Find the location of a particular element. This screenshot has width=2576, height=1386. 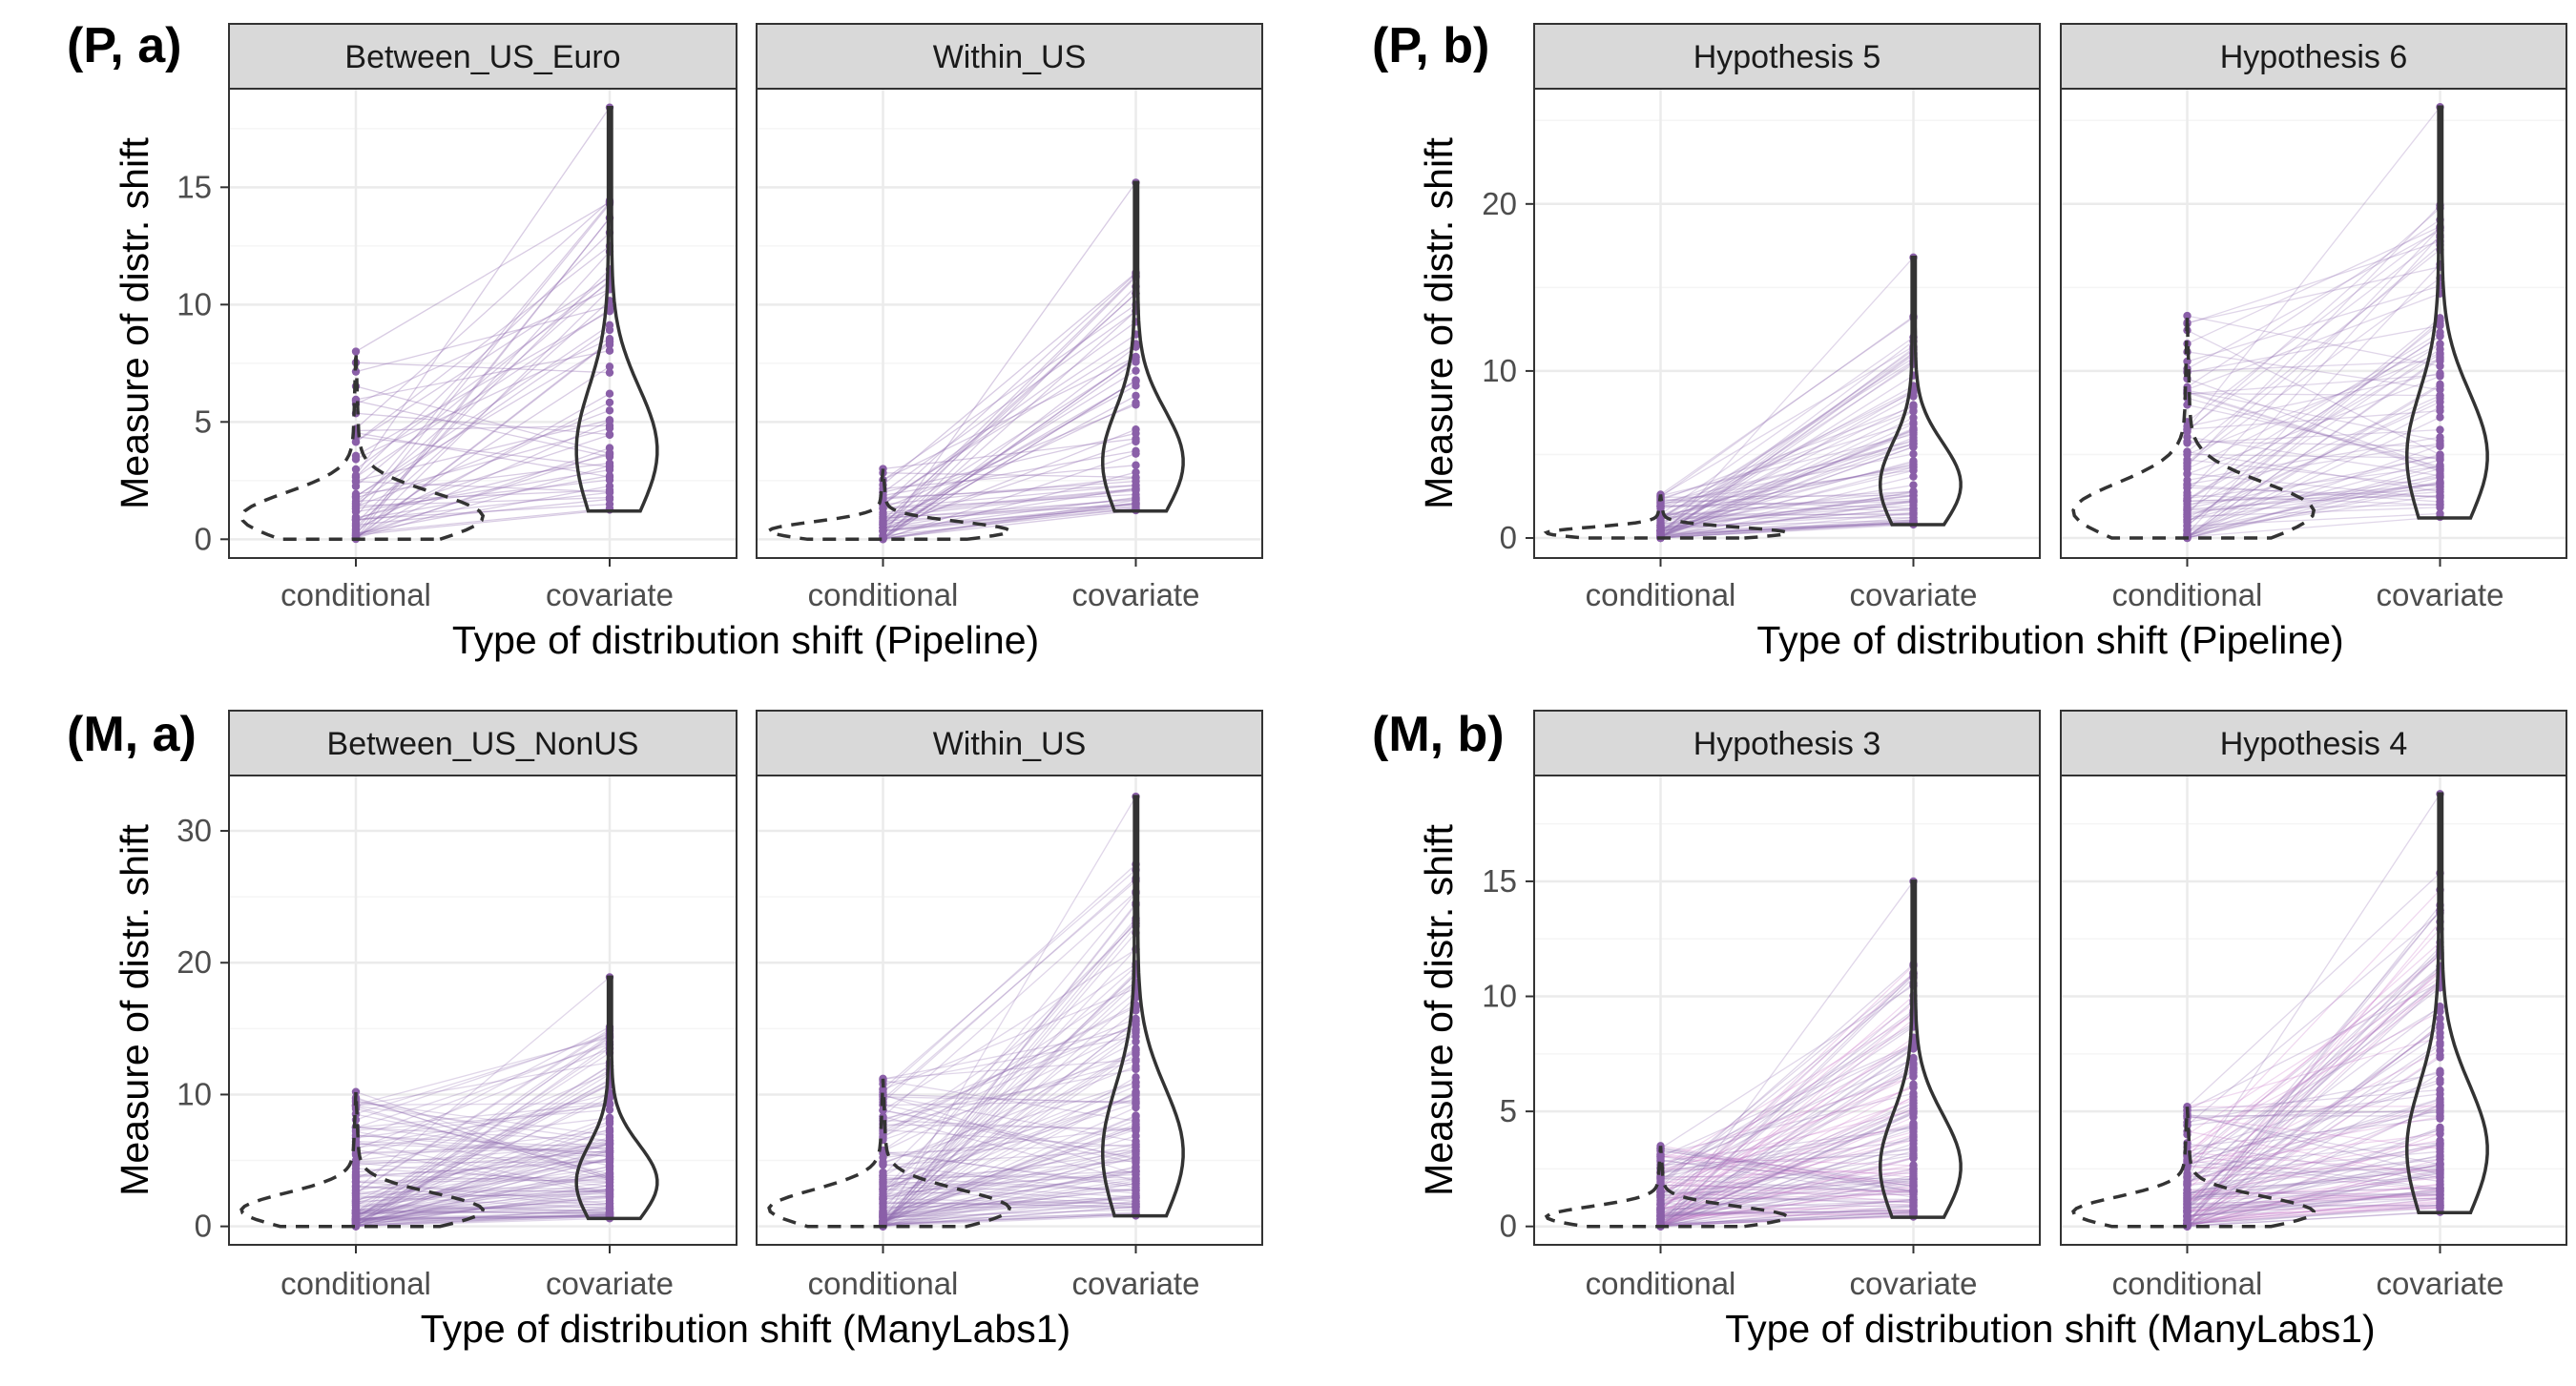

conditional-violin is located at coordinates (2193, 1168).